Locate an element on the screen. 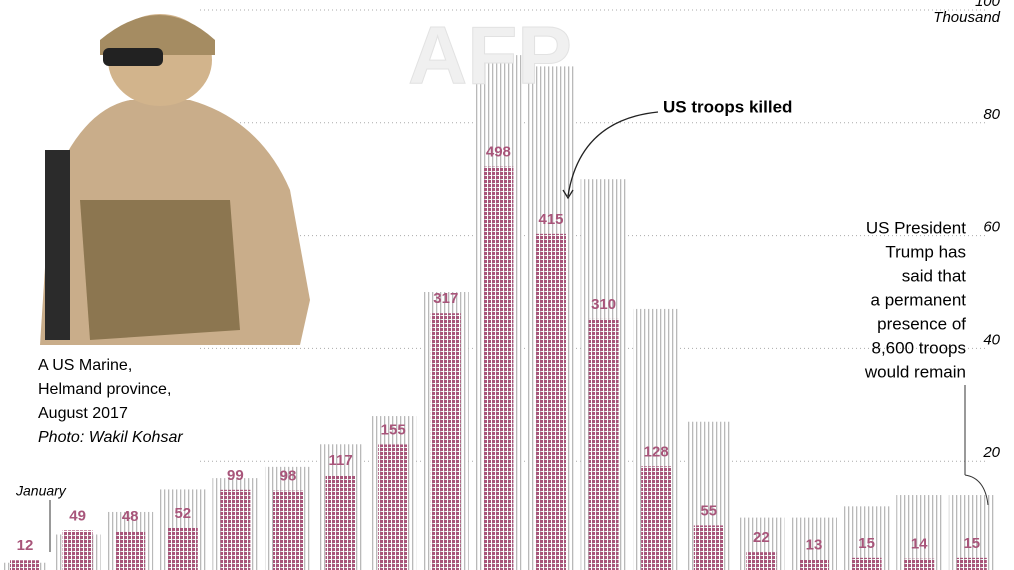  annotation-line-text: would remain is located at coordinates (915, 371).